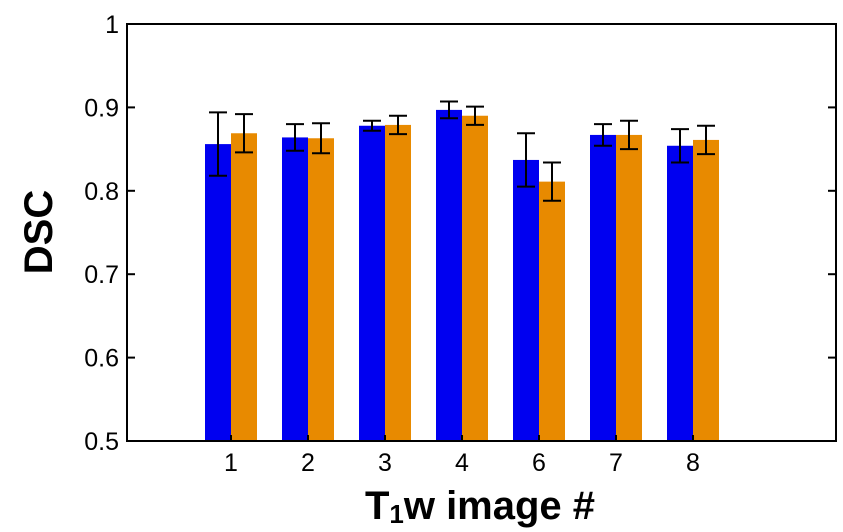  I want to click on x-axis-title-subscript: 1, so click(396, 514).